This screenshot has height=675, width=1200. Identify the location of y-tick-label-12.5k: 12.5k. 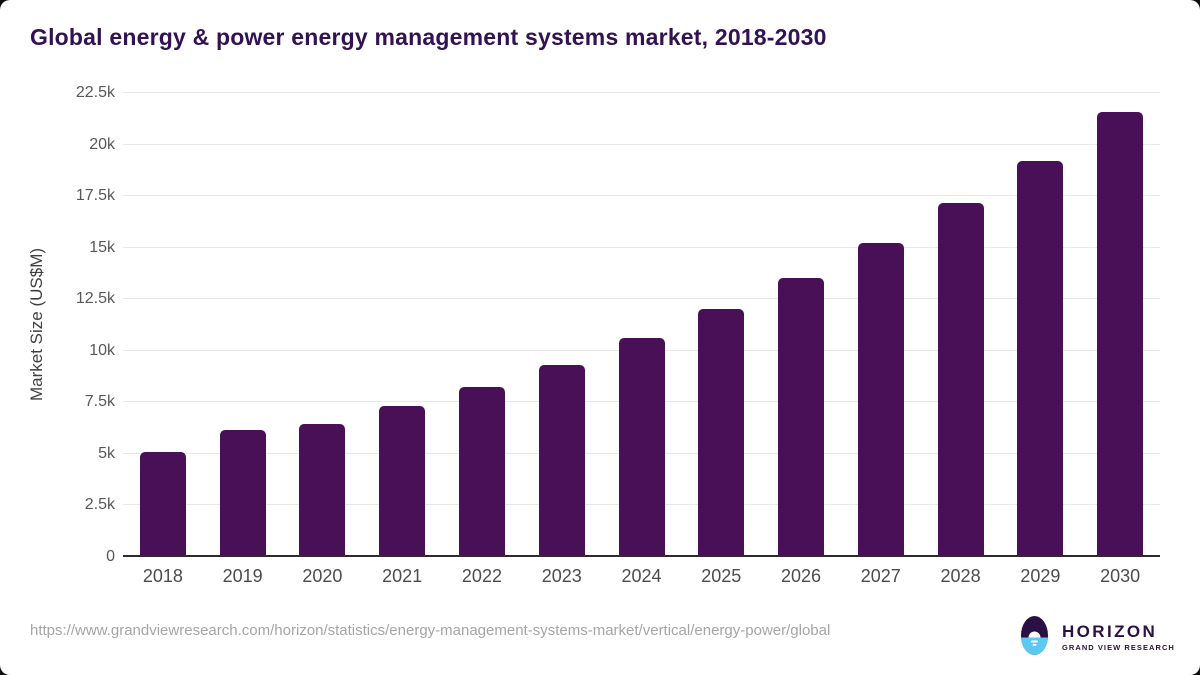
(95, 299).